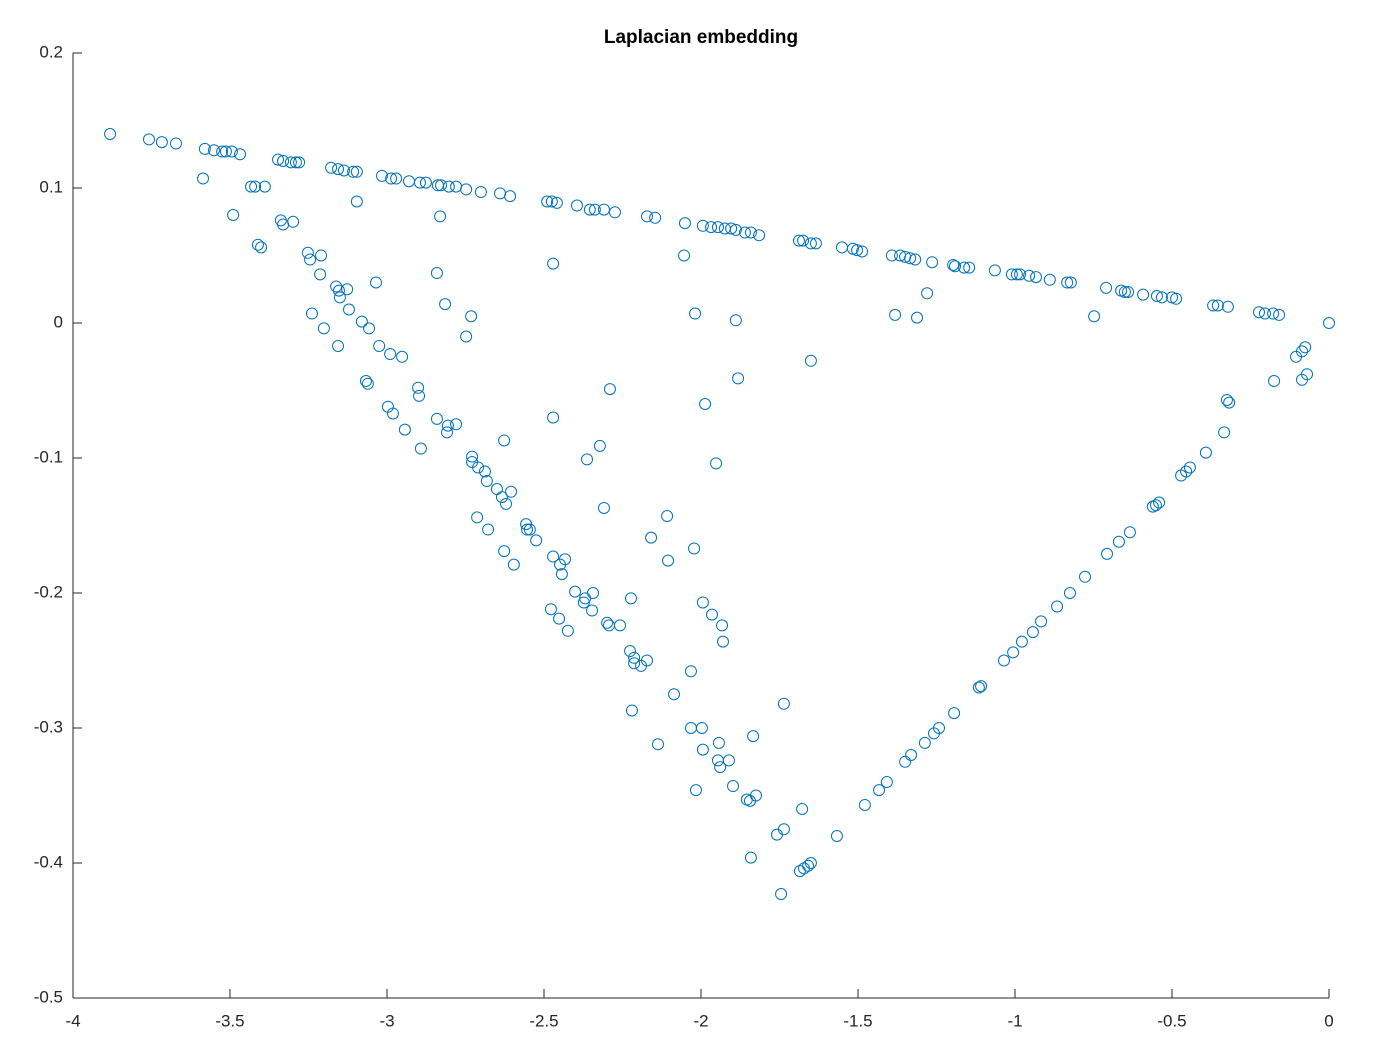  I want to click on y-tick-label: 0.1, so click(51, 186).